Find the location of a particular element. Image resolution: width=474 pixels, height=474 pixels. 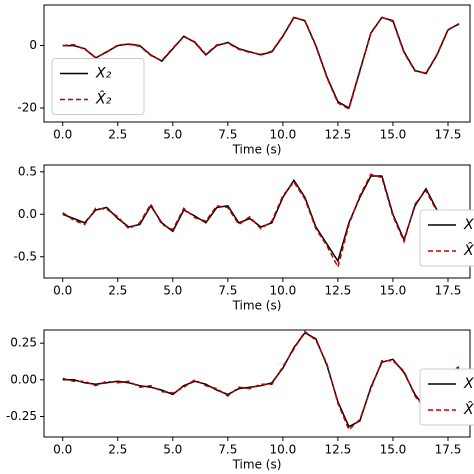

legend-label: X̂₂ is located at coordinates (103, 99).